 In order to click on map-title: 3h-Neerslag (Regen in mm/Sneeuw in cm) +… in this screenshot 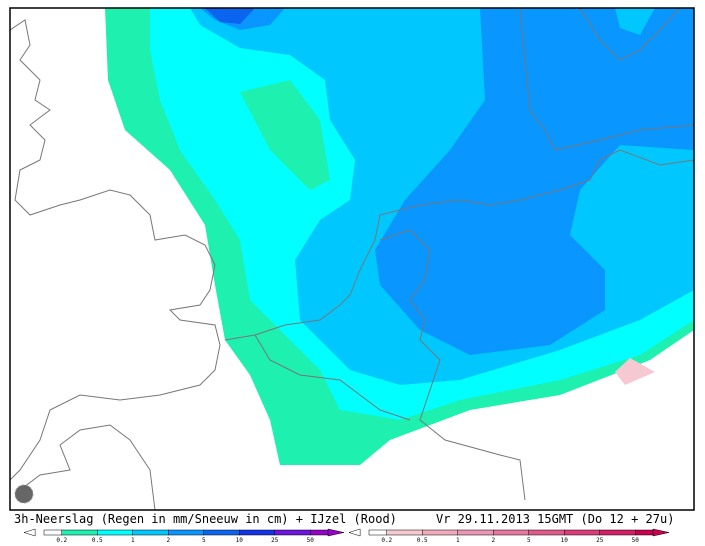, I will do `click(205, 519)`.